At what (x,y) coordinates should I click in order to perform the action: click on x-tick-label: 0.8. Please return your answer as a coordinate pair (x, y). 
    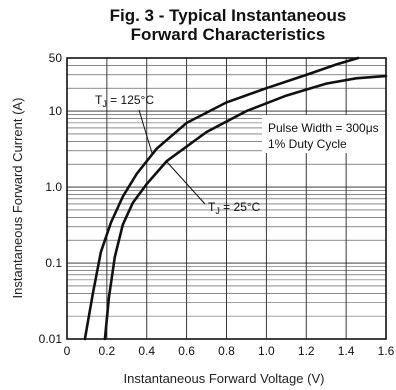
    Looking at the image, I should click on (226, 351).